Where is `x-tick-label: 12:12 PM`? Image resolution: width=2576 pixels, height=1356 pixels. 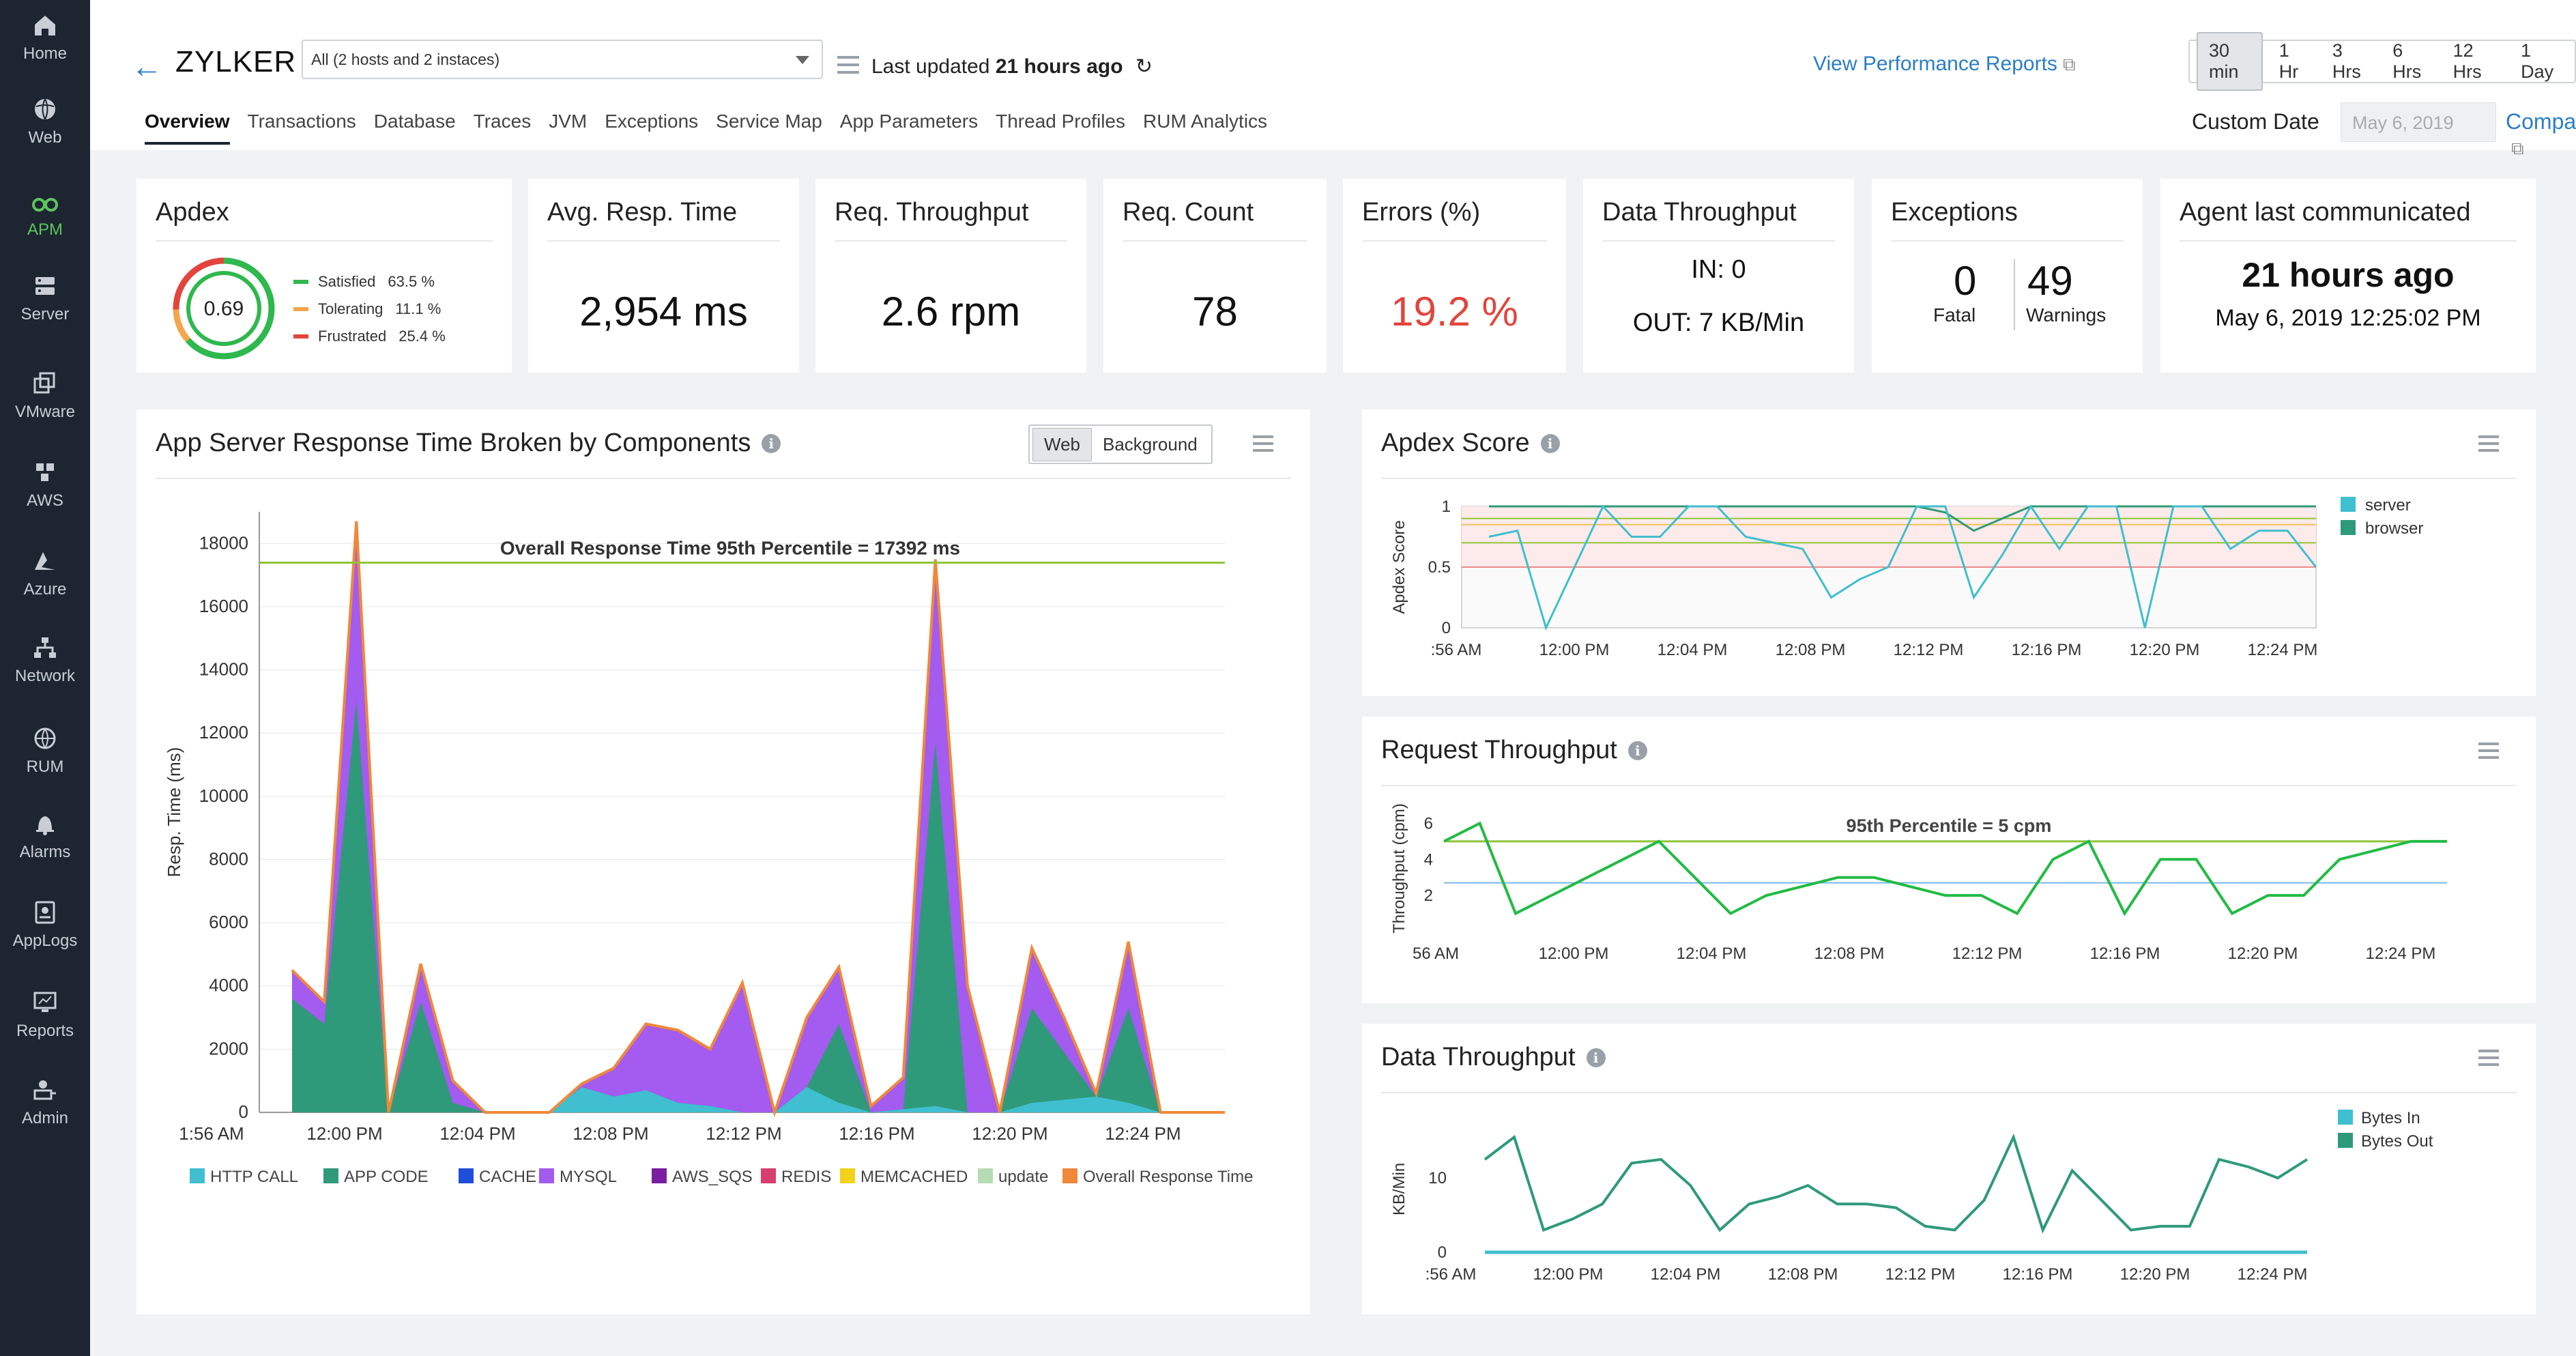
x-tick-label: 12:12 PM is located at coordinates (743, 1133).